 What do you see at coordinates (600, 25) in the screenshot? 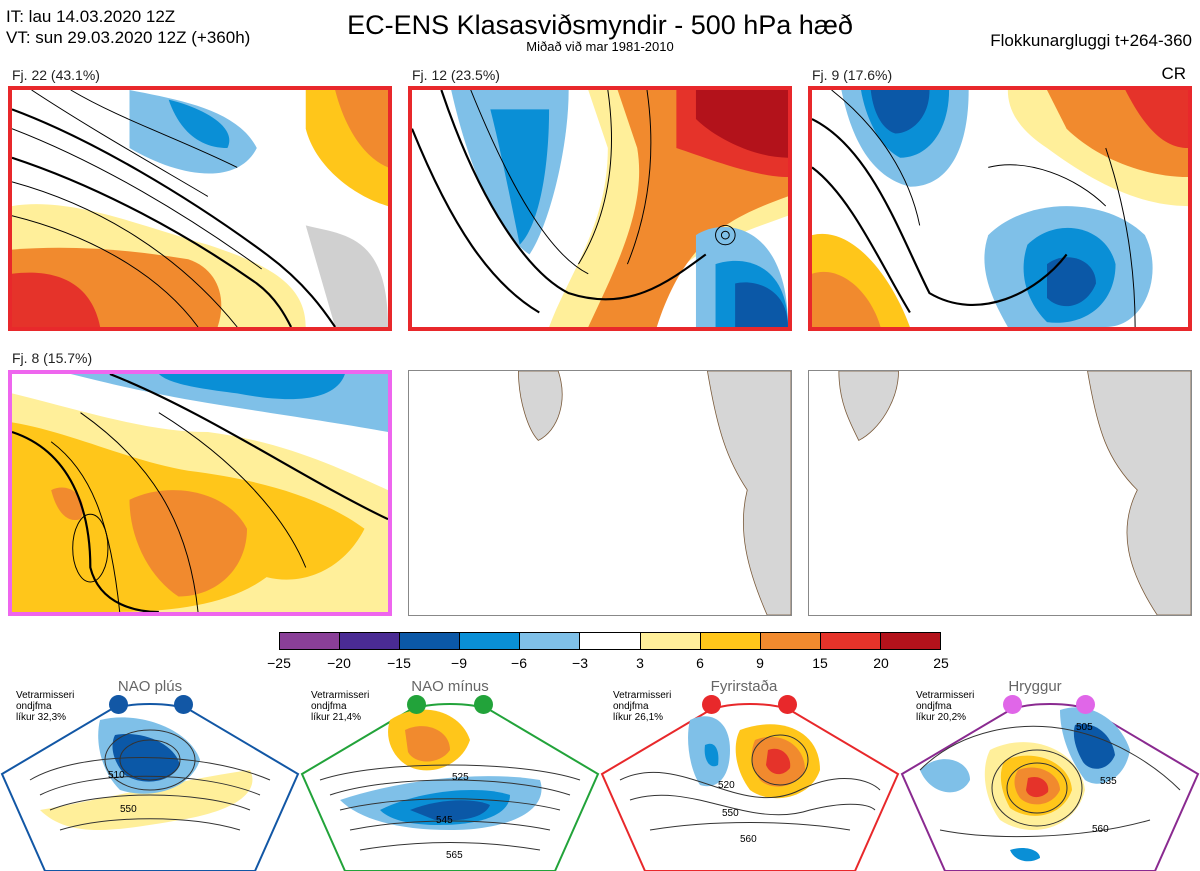
I see `page-title: EC-ENS Klasasviðsmyndir - 500 hPa hæð` at bounding box center [600, 25].